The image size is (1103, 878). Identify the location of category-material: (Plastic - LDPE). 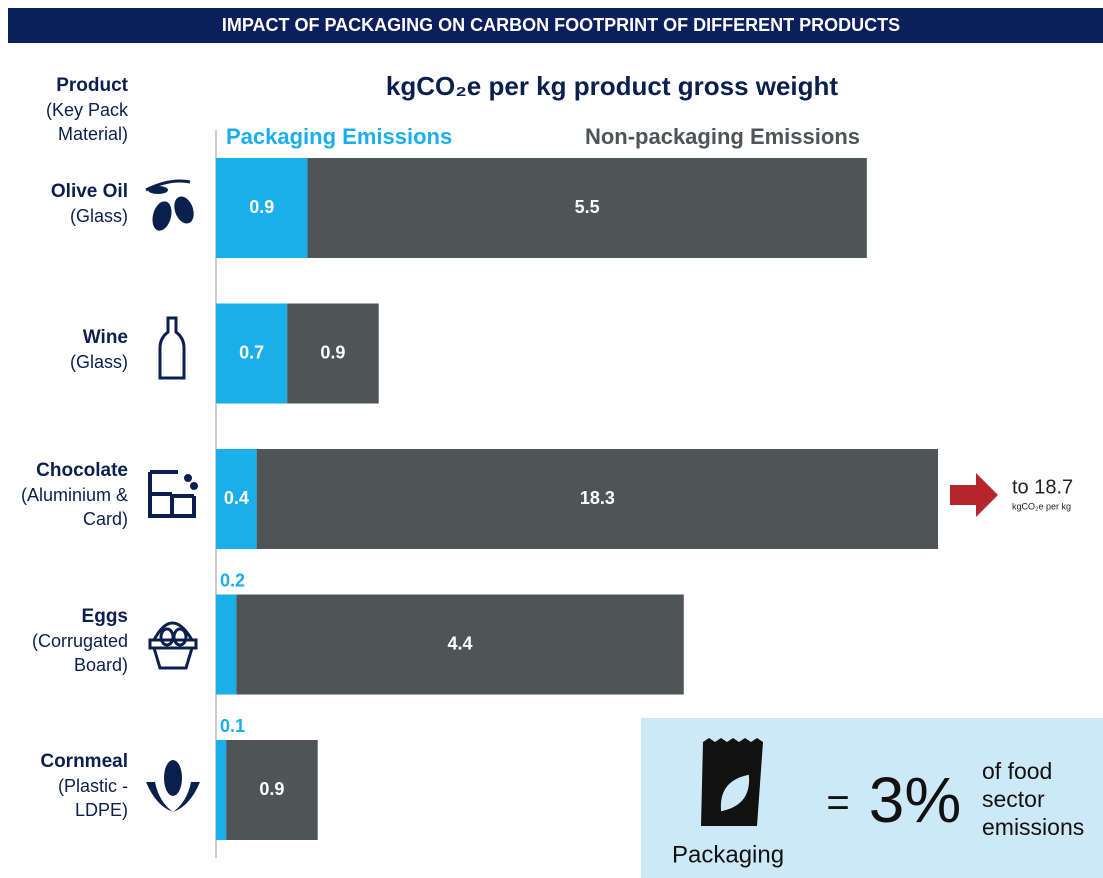
(92, 798).